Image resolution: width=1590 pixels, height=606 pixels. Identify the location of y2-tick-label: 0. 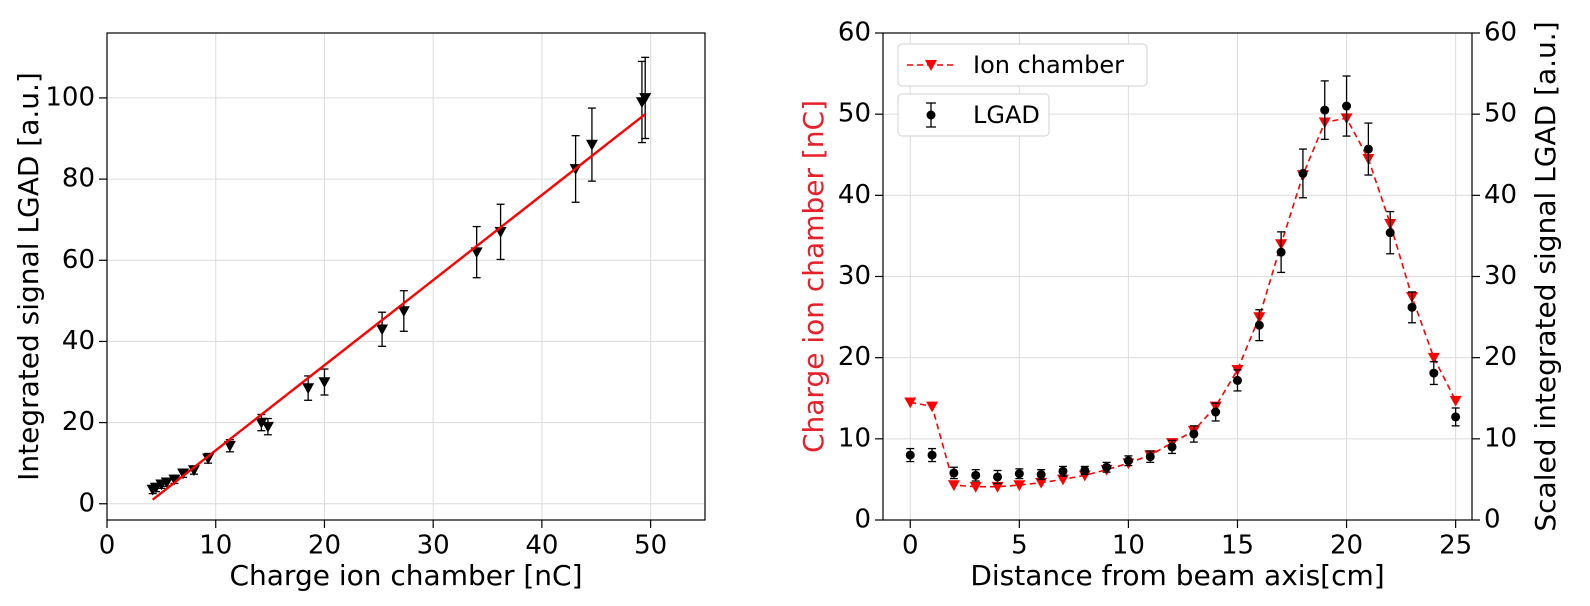
(1492, 520).